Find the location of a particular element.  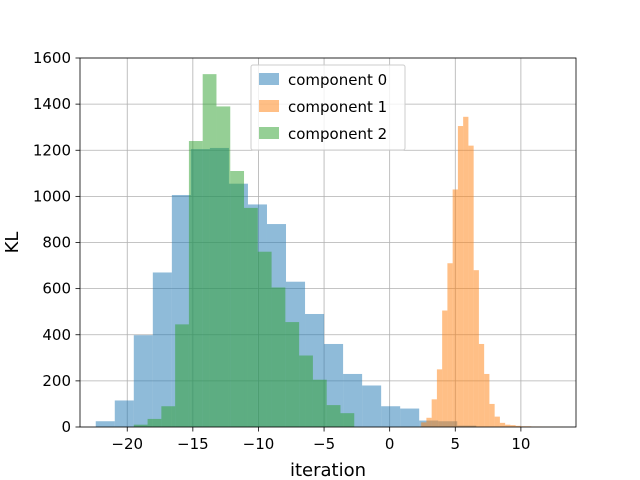

x-axis-label: iteration is located at coordinates (328, 470).